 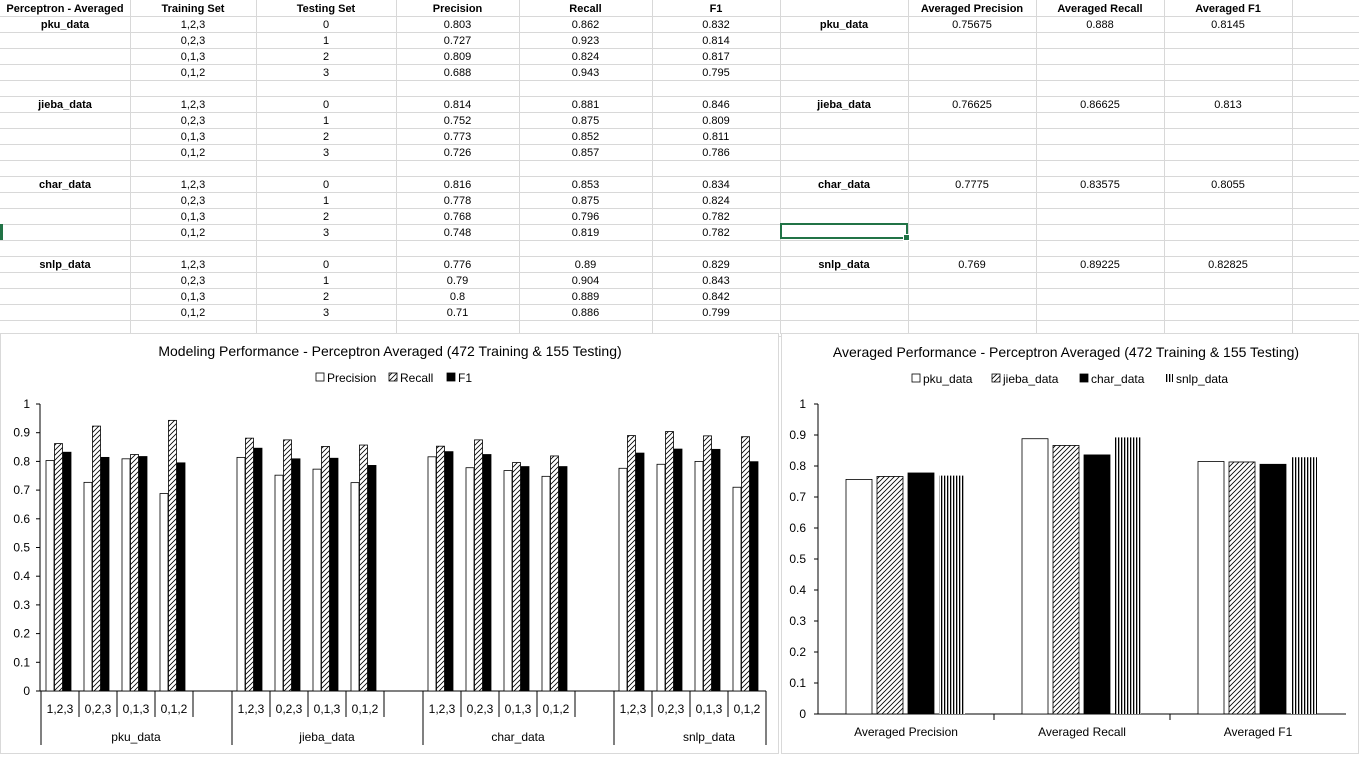 I want to click on avg-recall-cell: 0.888, so click(x=1100, y=25).